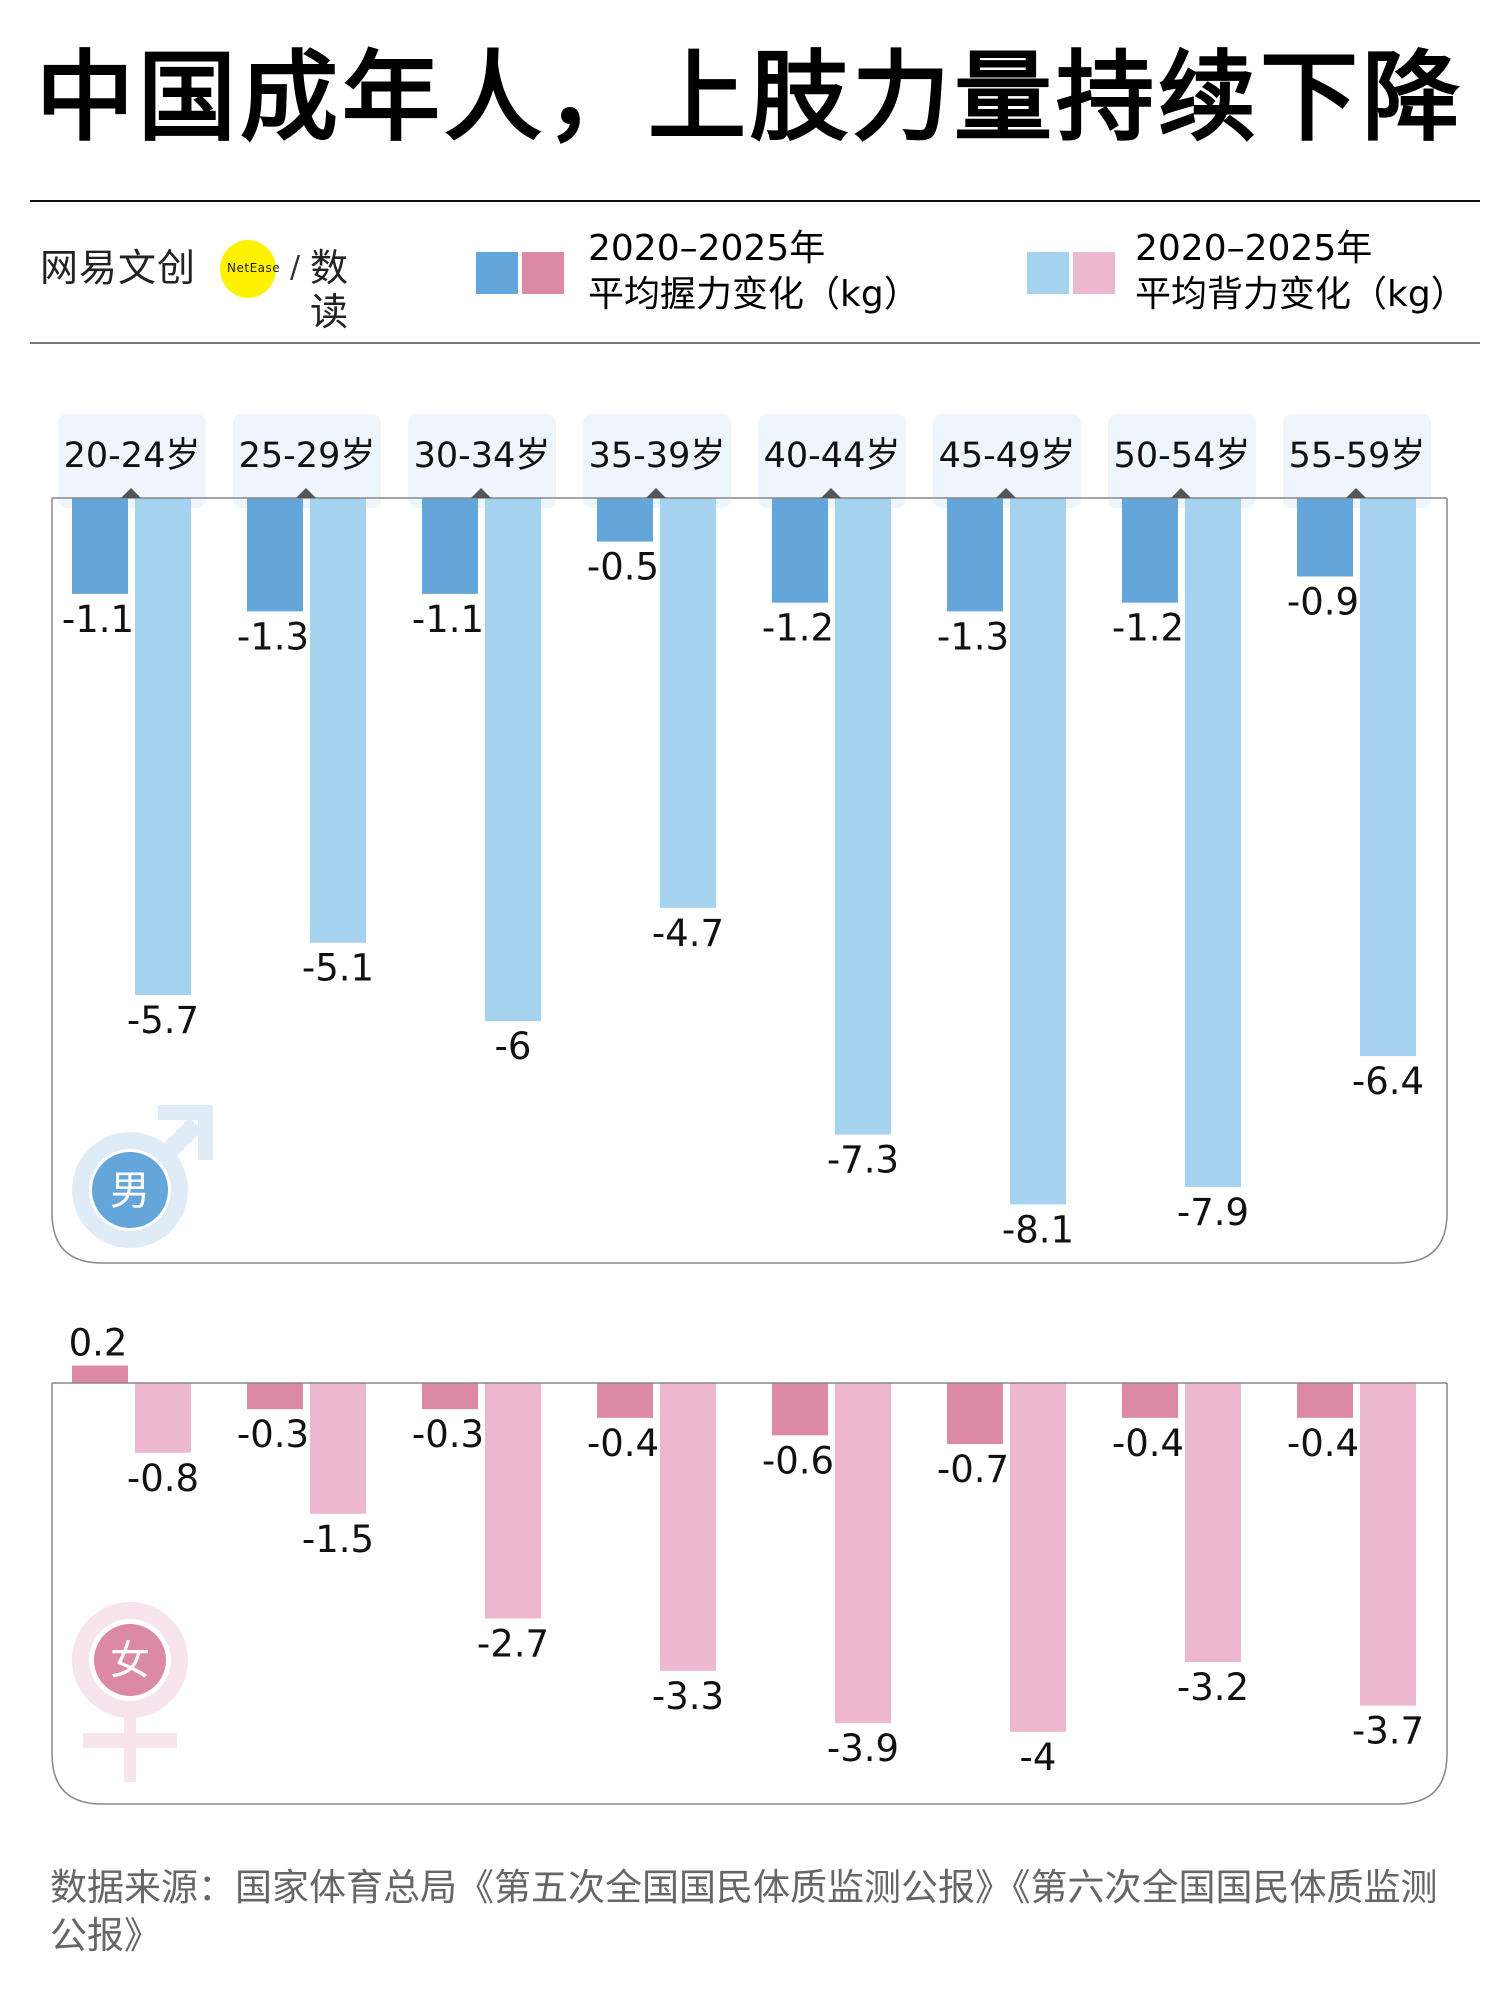  I want to click on back-value-label: -3.9, so click(863, 1748).